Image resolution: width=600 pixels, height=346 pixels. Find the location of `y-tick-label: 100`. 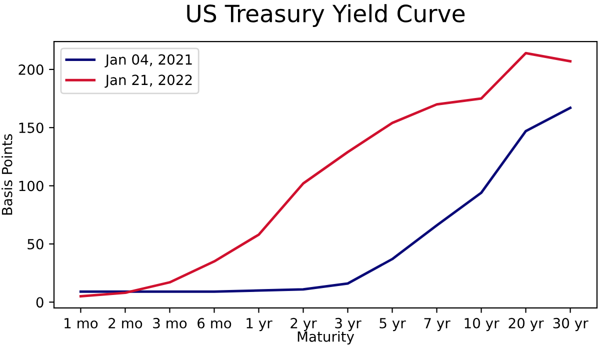

y-tick-label: 100 is located at coordinates (31, 186).